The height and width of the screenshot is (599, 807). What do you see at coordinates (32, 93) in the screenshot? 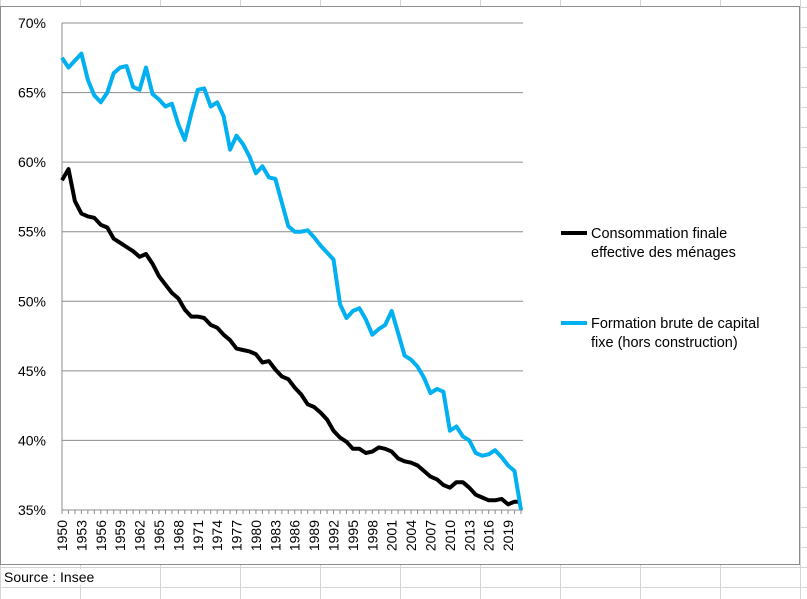
I see `y-tick-label: 65%` at bounding box center [32, 93].